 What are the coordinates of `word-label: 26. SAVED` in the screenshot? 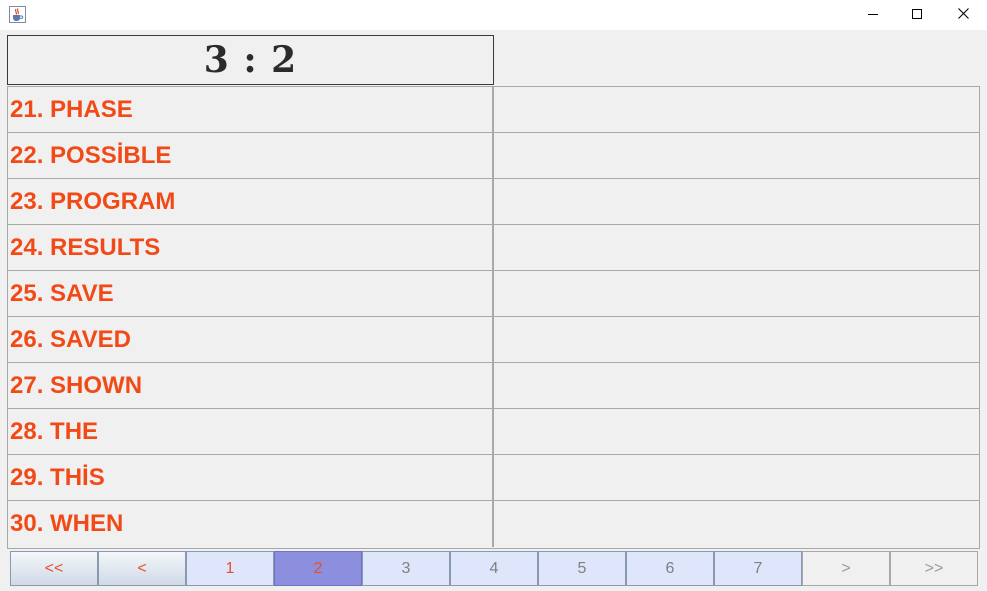 It's located at (70, 339).